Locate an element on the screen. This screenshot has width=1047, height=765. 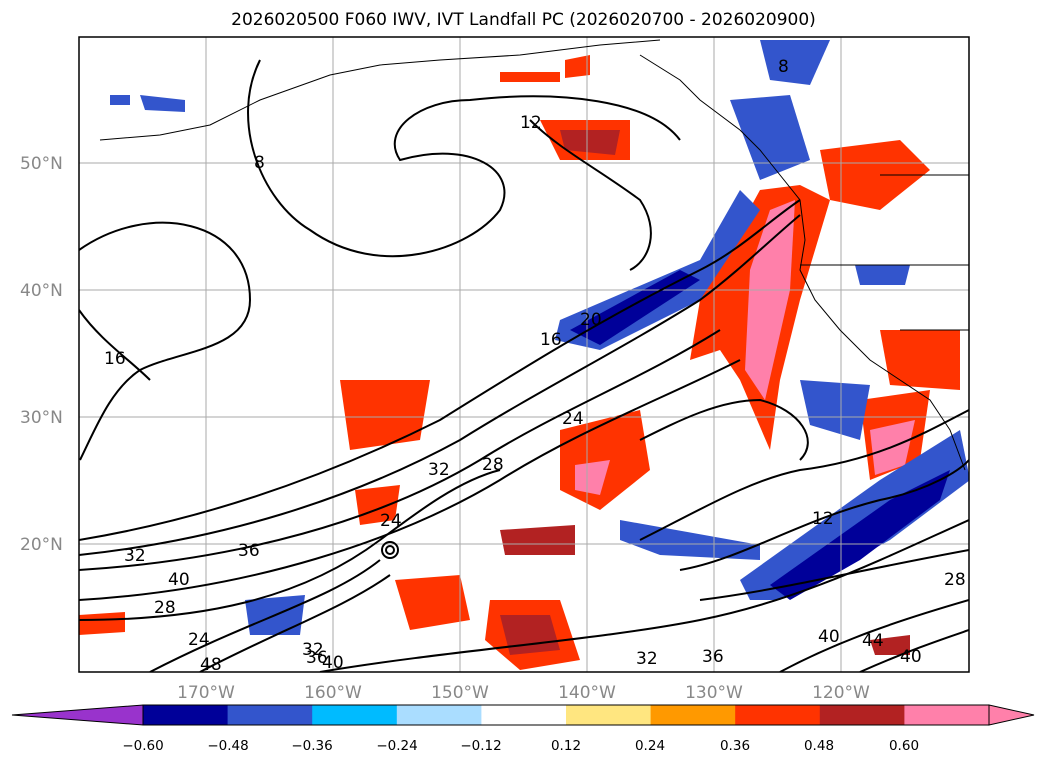
colorbar-tick-label: −0.60 is located at coordinates (142, 746).